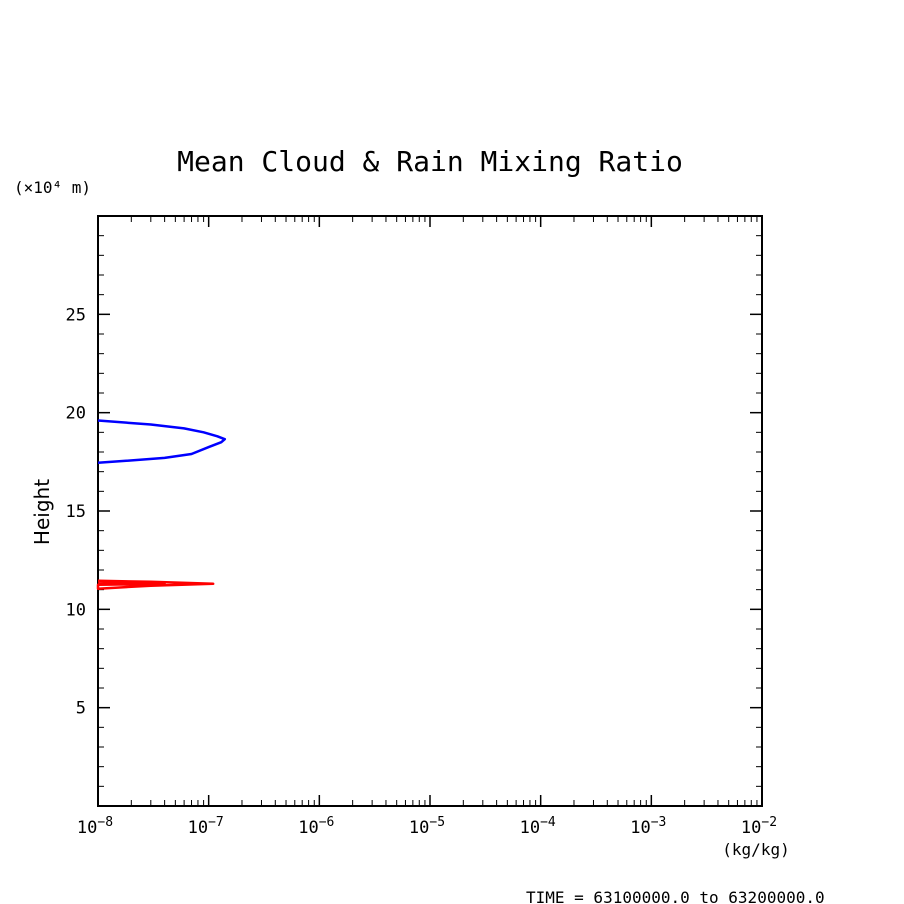  Describe the element at coordinates (755, 849) in the screenshot. I see `x-axis-label: (kg/kg)` at that location.